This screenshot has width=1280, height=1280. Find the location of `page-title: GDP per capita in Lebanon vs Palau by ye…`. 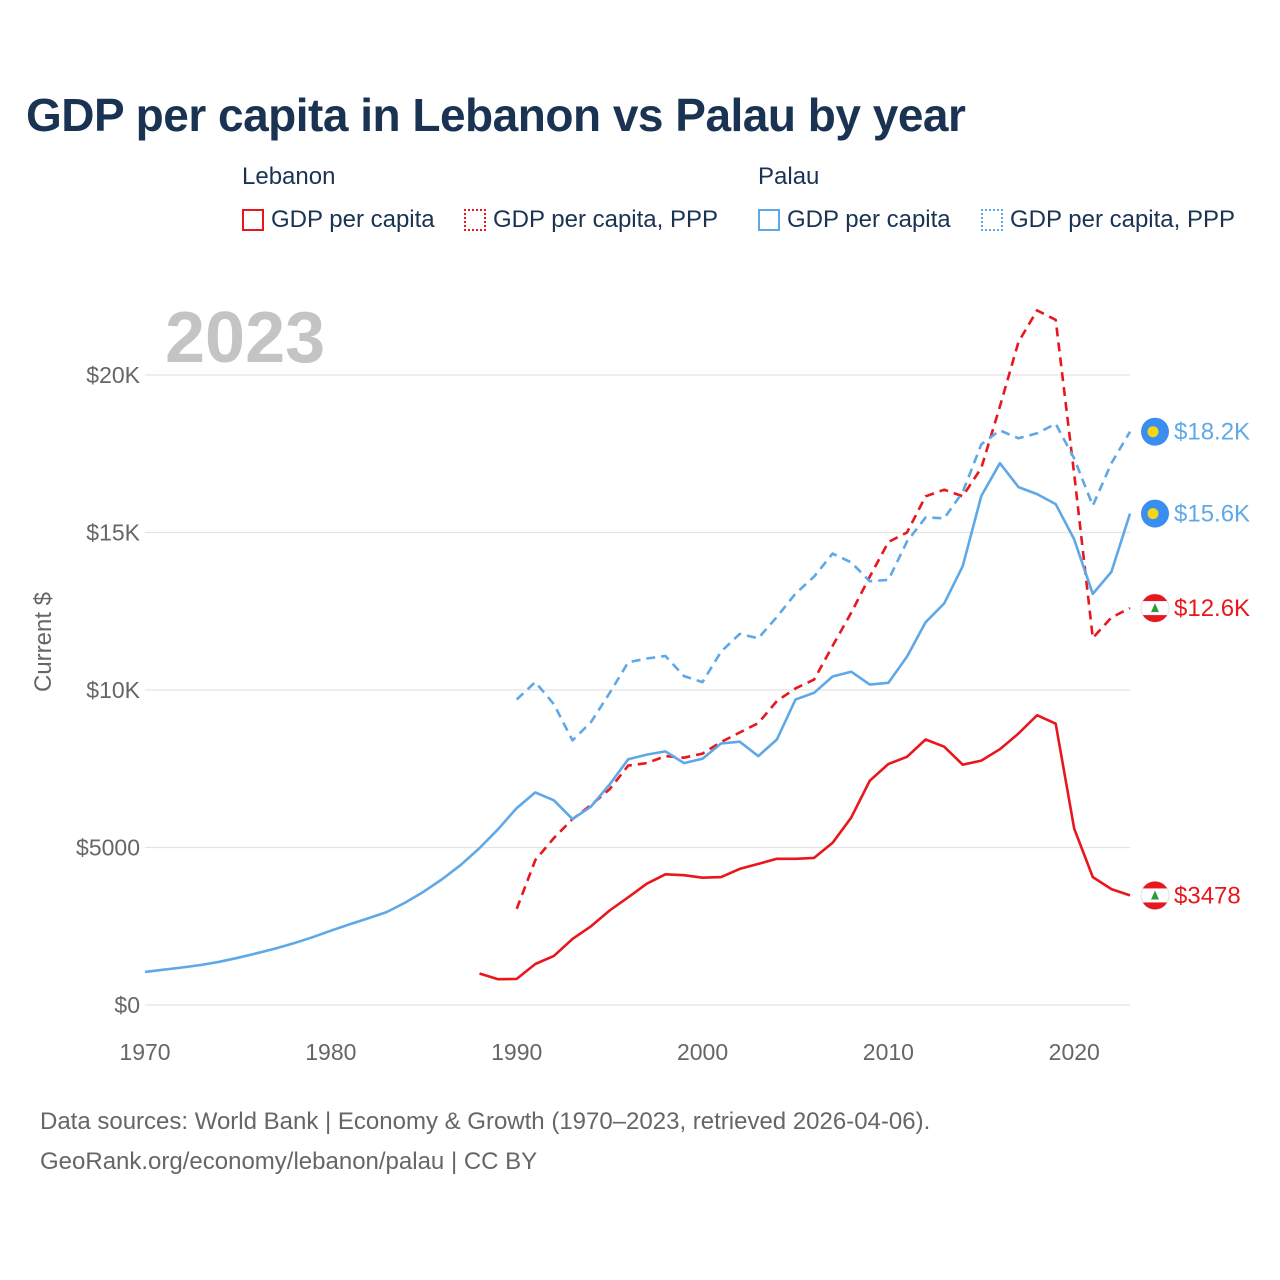

page-title: GDP per capita in Lebanon vs Palau by ye… is located at coordinates (496, 115).